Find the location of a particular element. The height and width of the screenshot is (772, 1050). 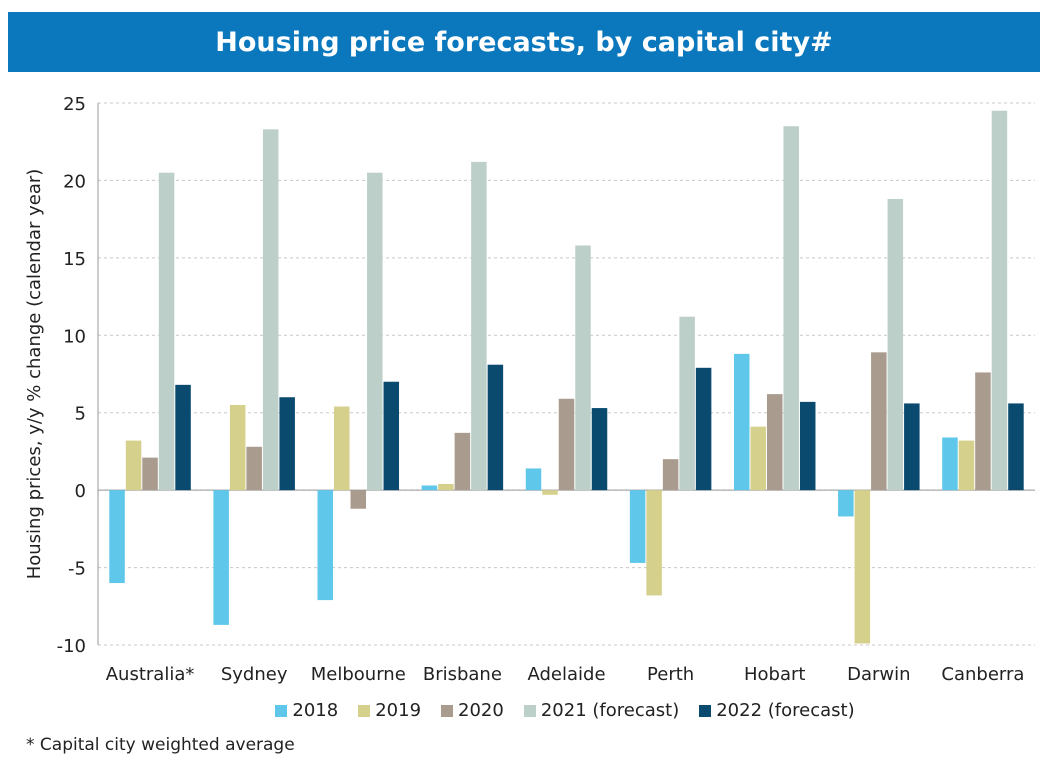

legend-item: 2020 is located at coordinates (472, 710).